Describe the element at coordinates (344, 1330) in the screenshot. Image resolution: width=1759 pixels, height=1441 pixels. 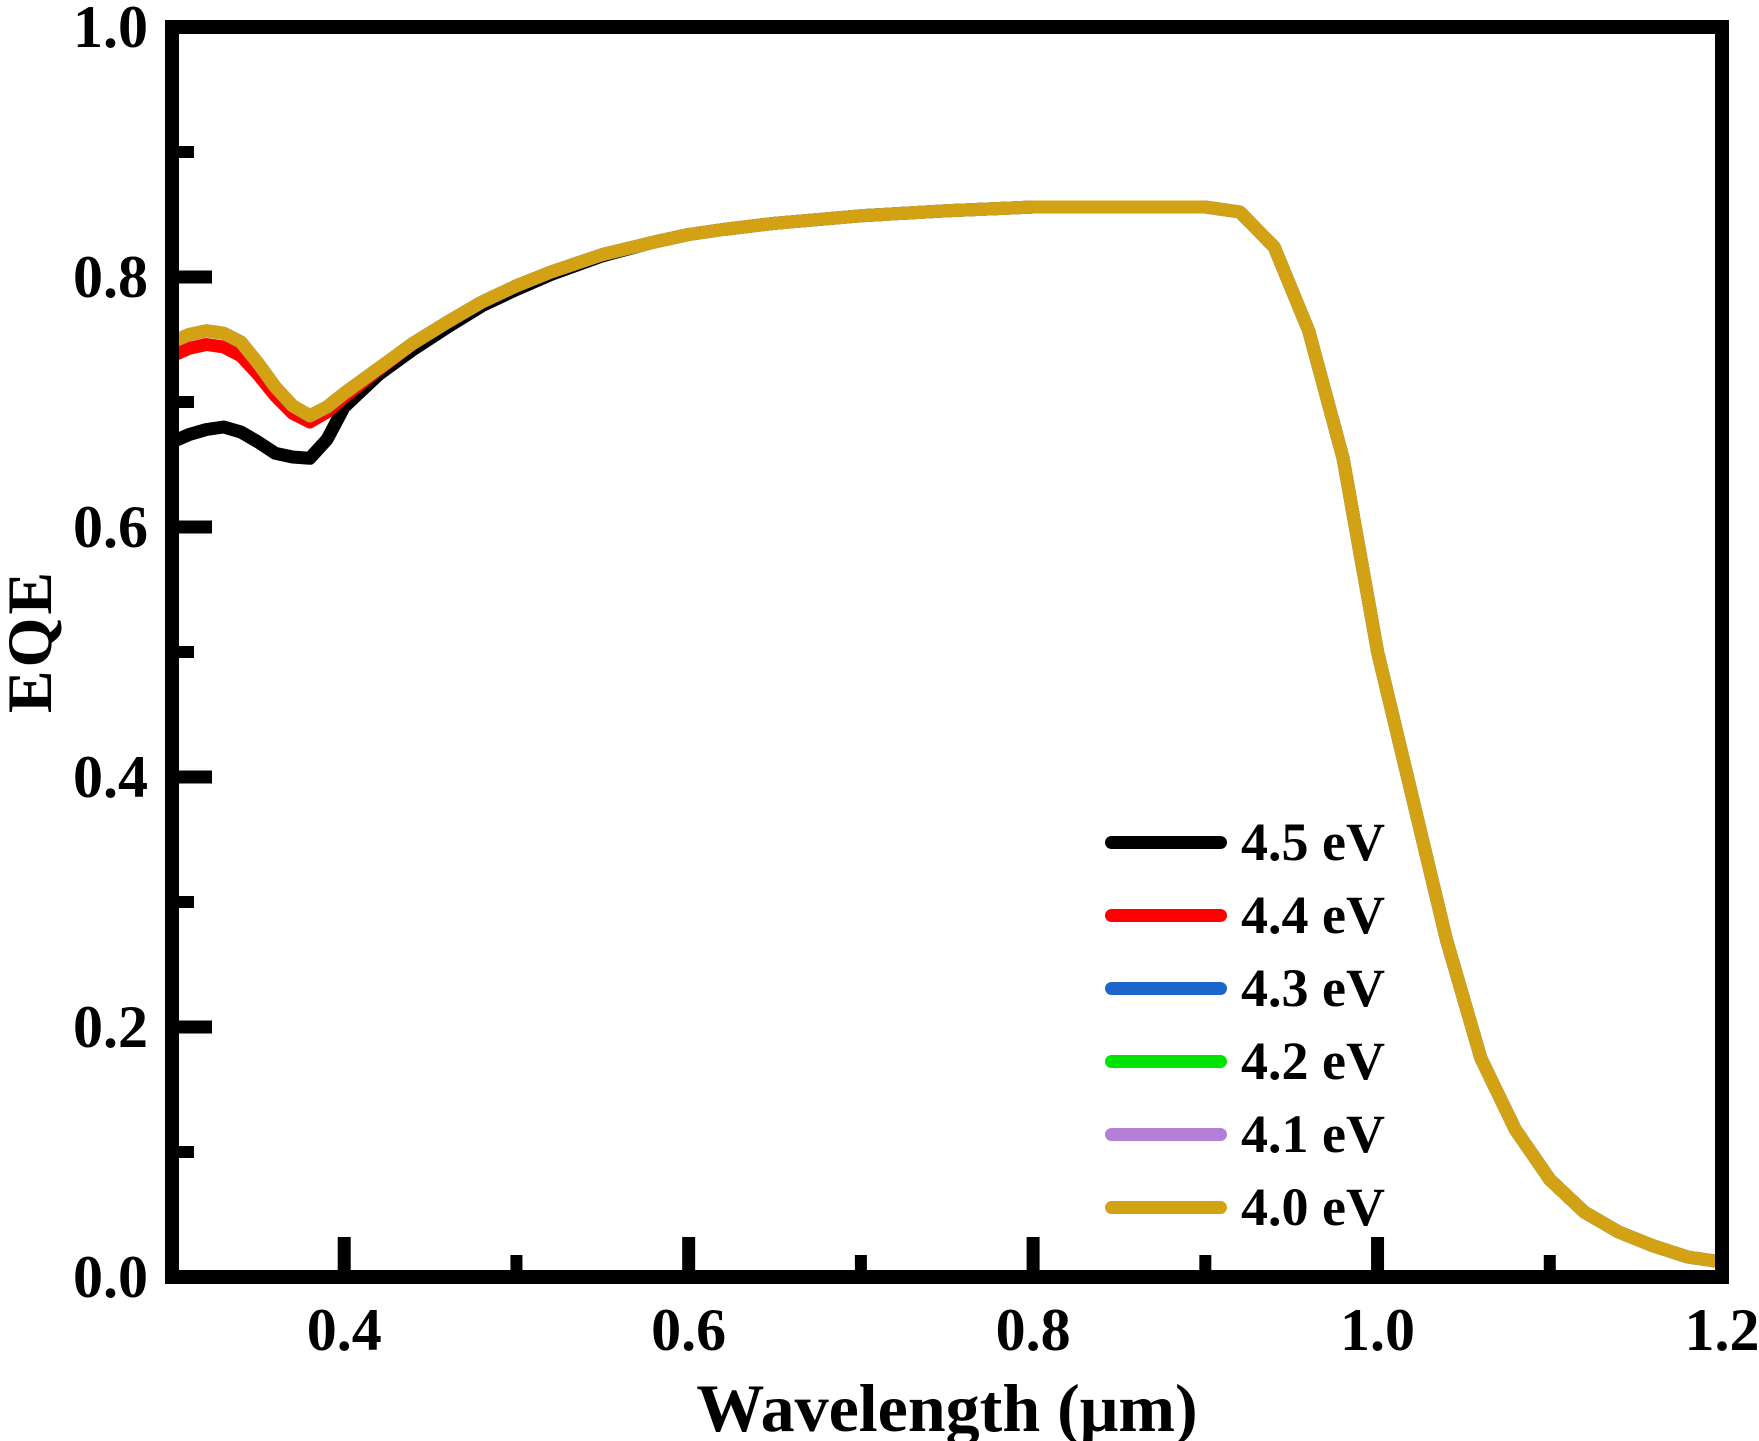
I see `x-tick-label: 0.4` at that location.